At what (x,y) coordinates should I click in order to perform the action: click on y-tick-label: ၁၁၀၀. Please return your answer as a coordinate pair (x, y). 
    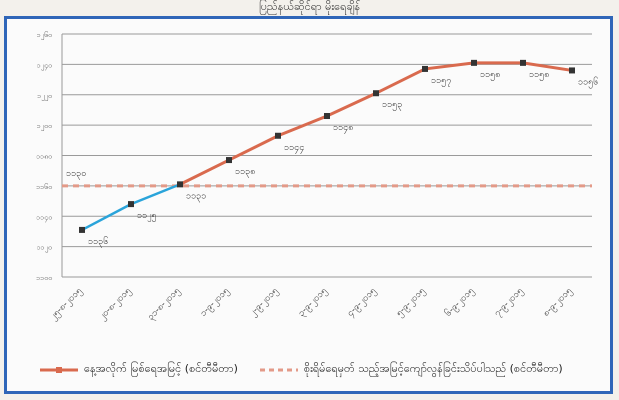
    Looking at the image, I should click on (44, 278).